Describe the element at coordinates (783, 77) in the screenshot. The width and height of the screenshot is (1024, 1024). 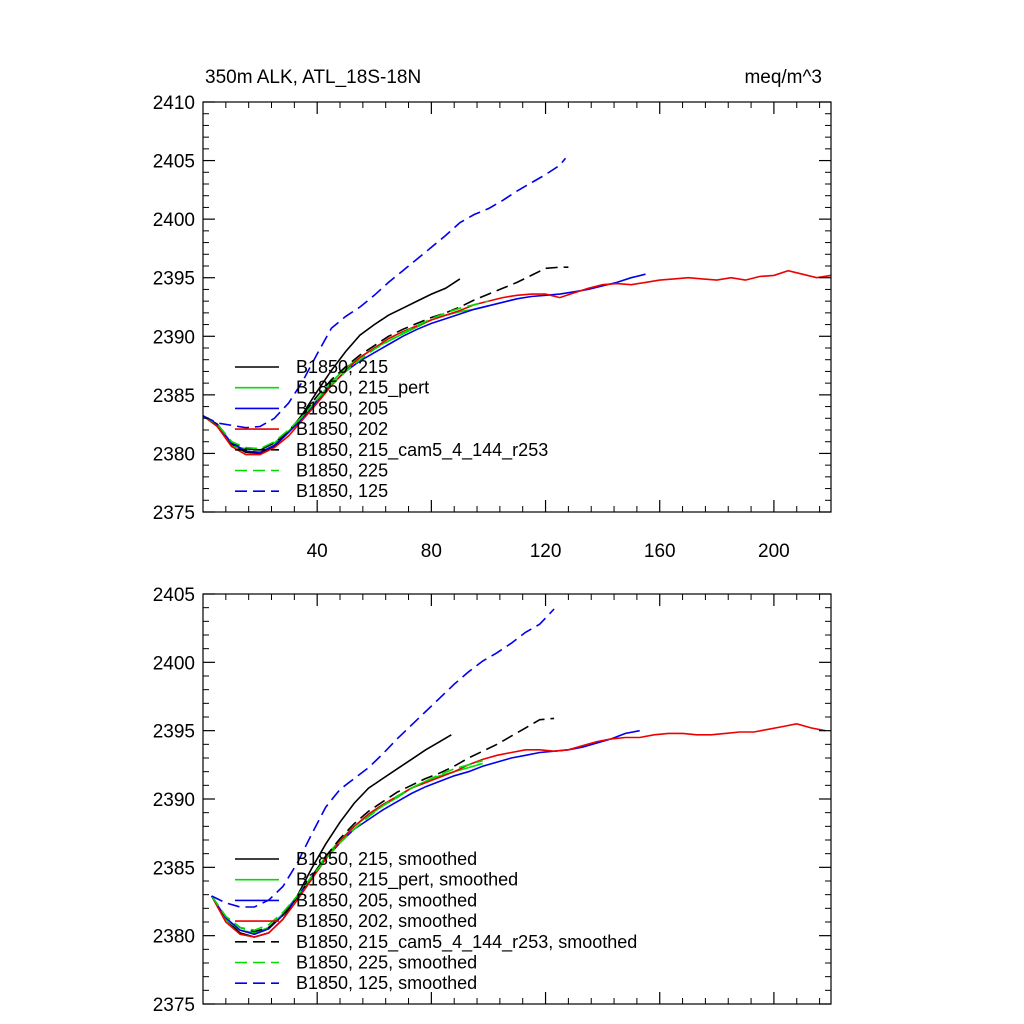
I see `units-label: meq/m^3` at that location.